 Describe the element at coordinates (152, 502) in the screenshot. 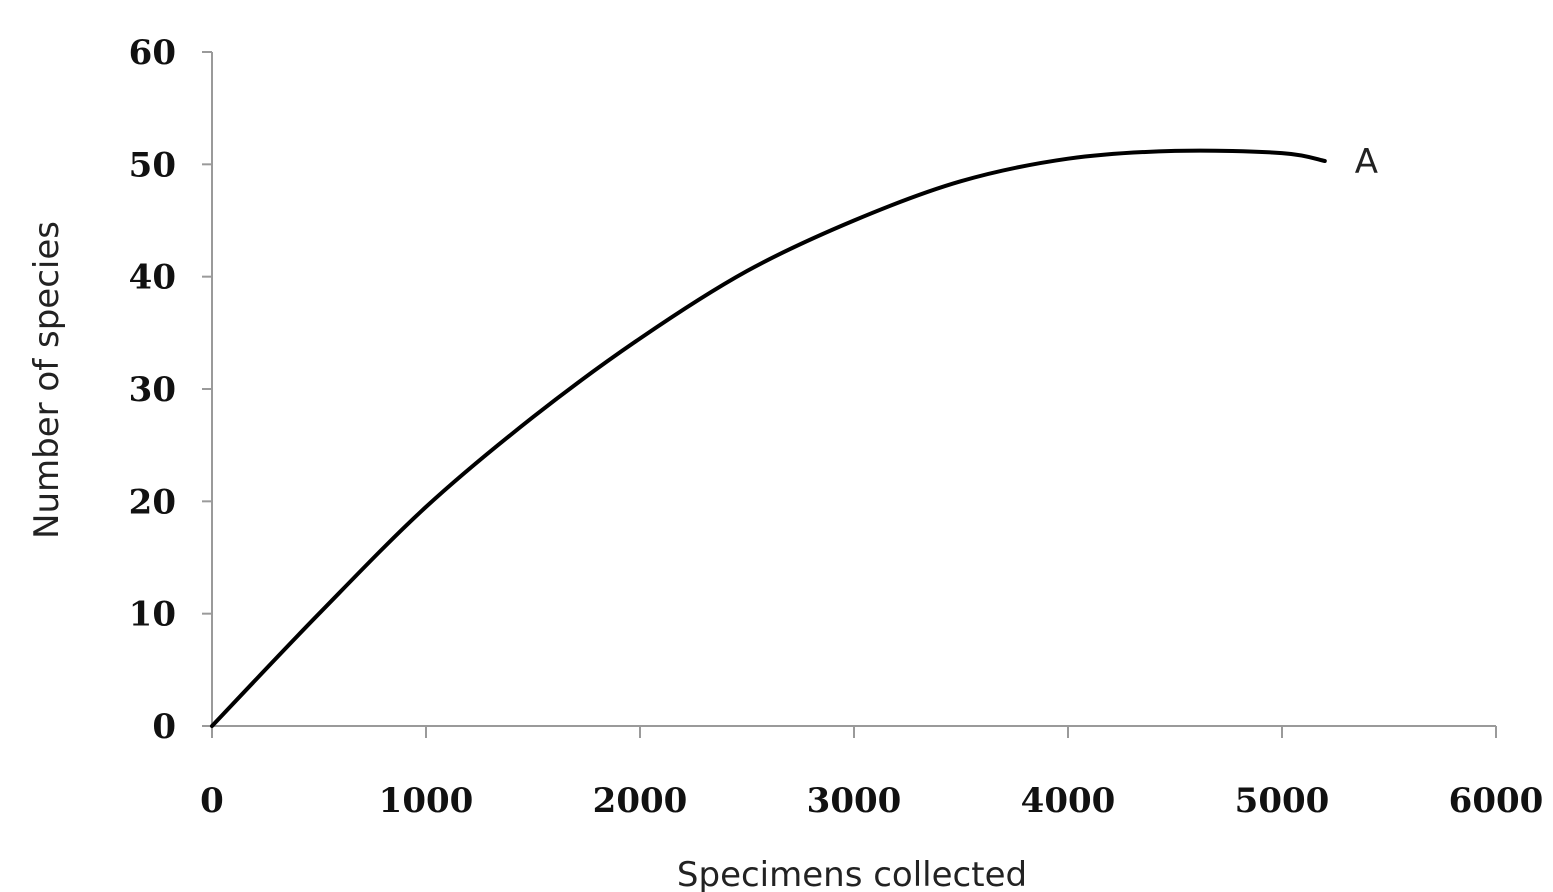

I see `y-tick-label: 20` at that location.